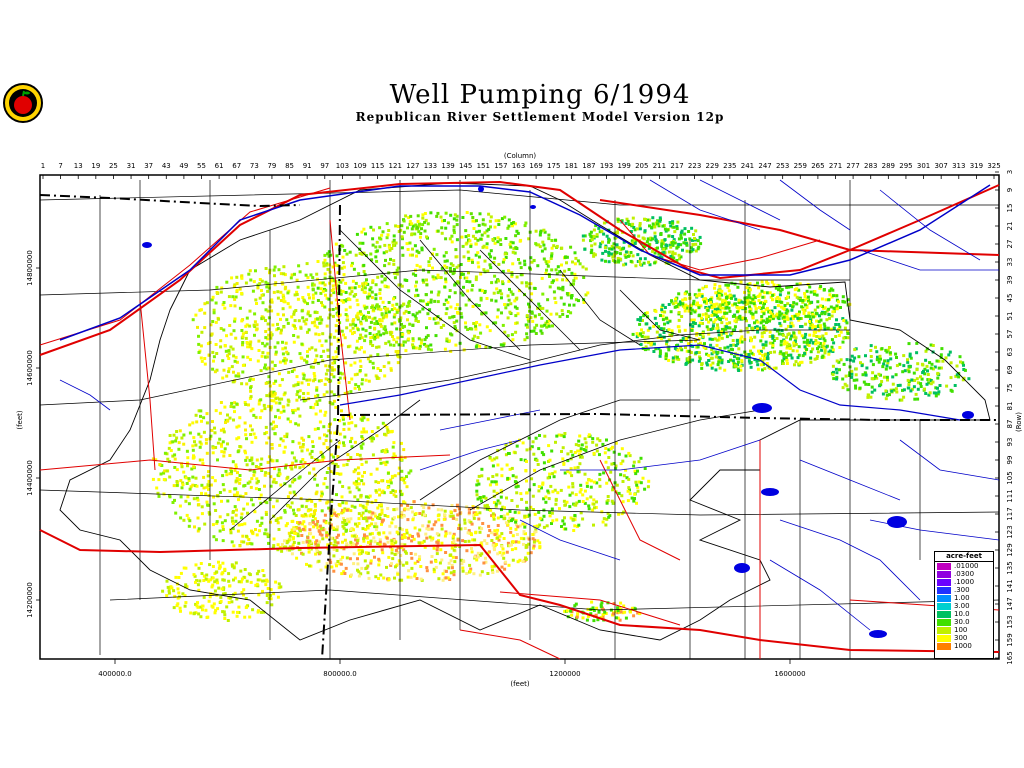 Image resolution: width=1024 pixels, height=768 pixels. What do you see at coordinates (166, 166) in the screenshot?
I see `column-tick-label: 43` at bounding box center [166, 166].